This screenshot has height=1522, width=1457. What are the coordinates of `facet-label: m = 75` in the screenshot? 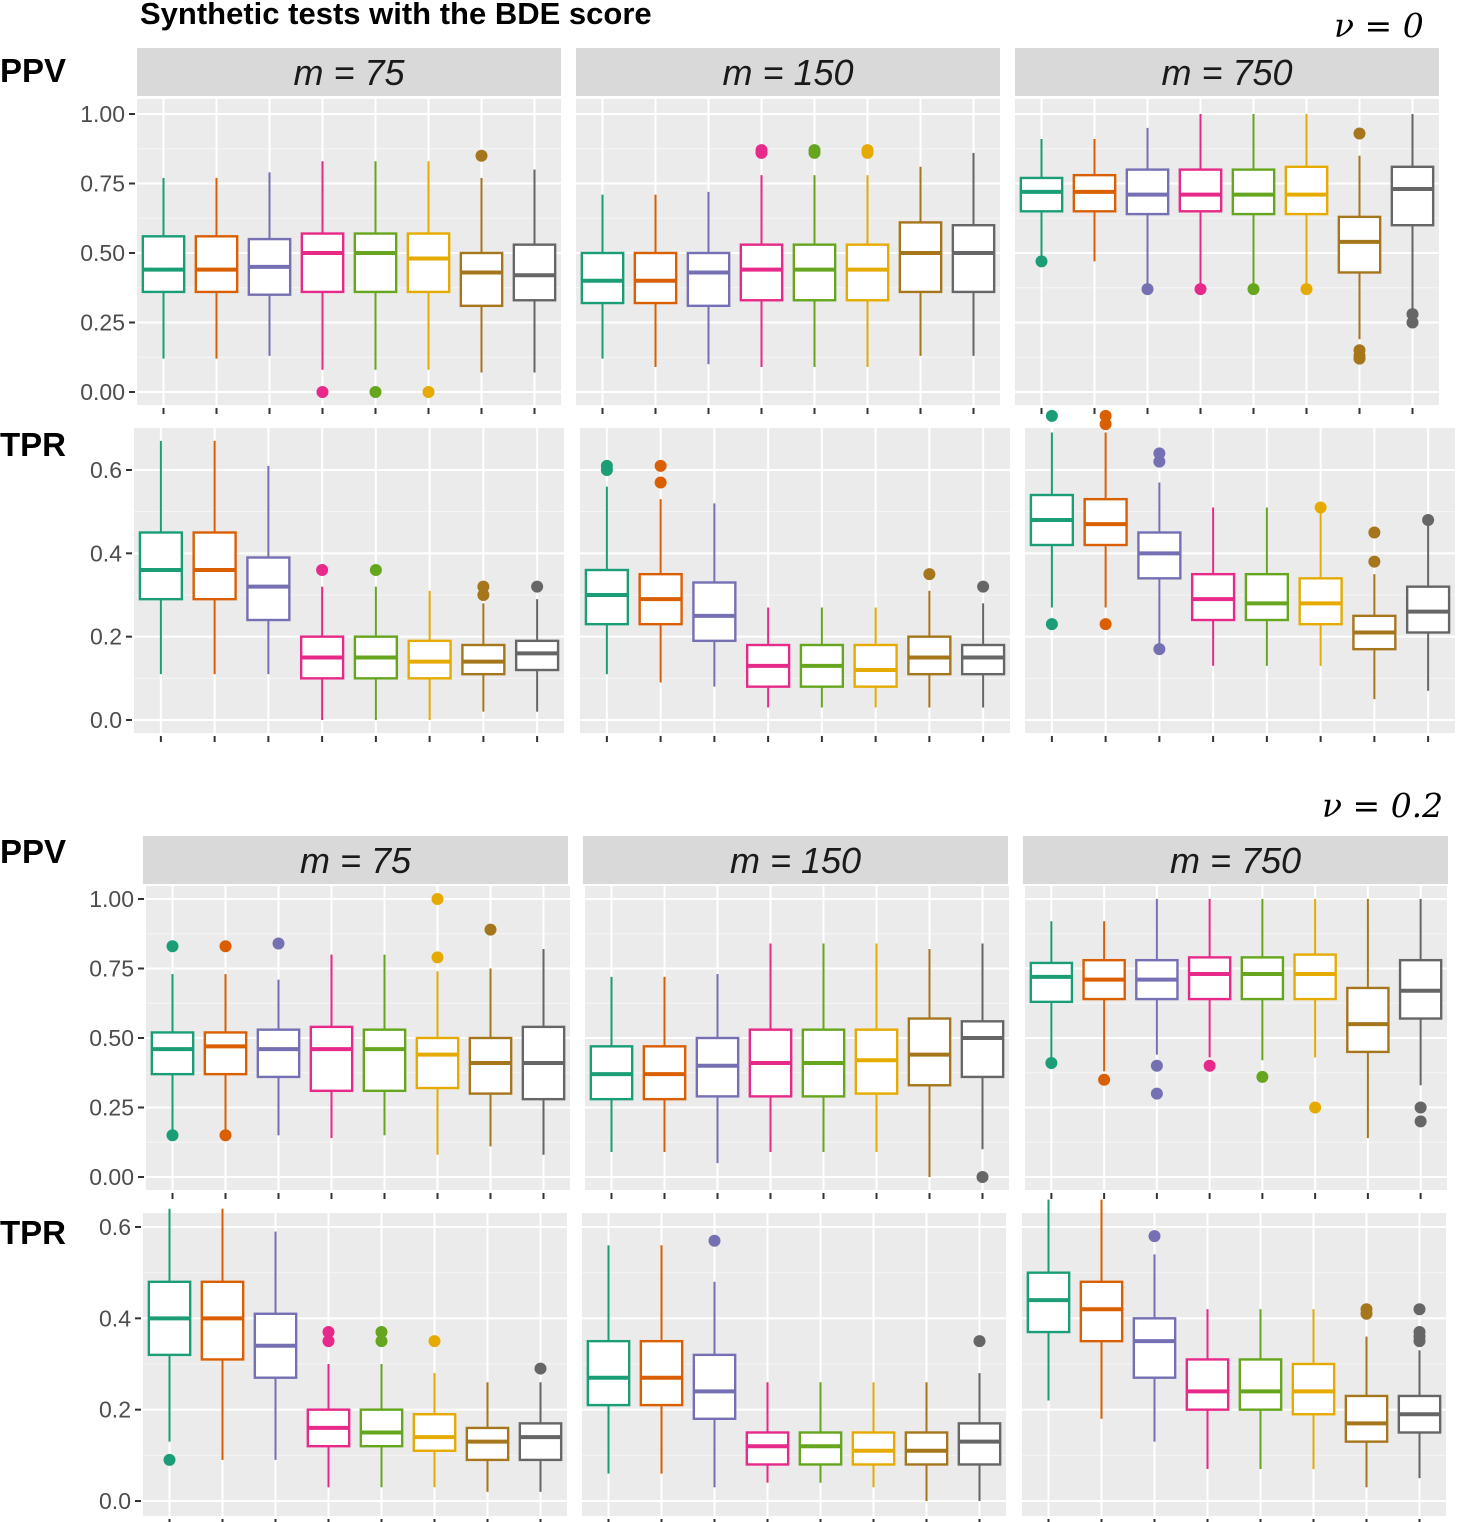 It's located at (356, 860).